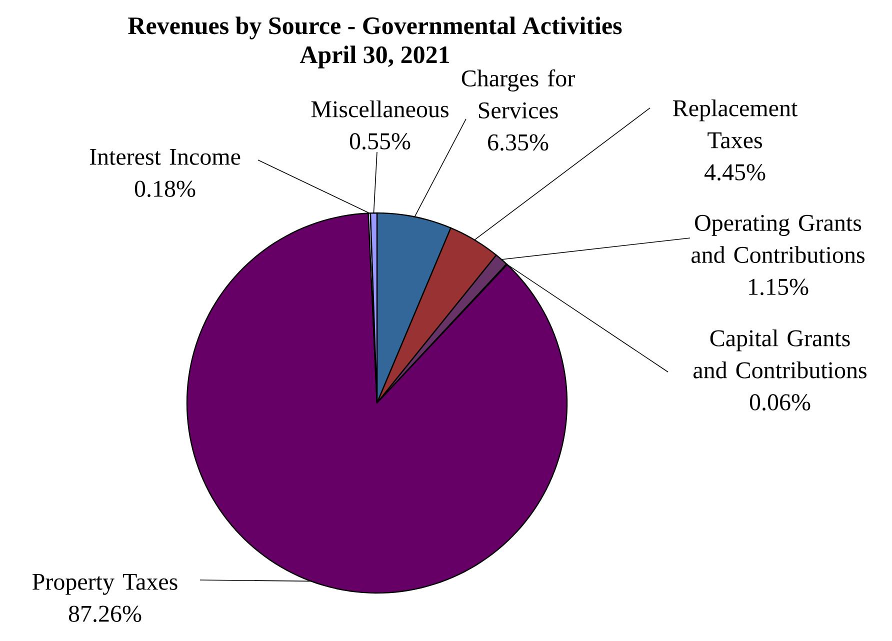 The image size is (892, 641). I want to click on data-label: 87.26%, so click(105, 614).